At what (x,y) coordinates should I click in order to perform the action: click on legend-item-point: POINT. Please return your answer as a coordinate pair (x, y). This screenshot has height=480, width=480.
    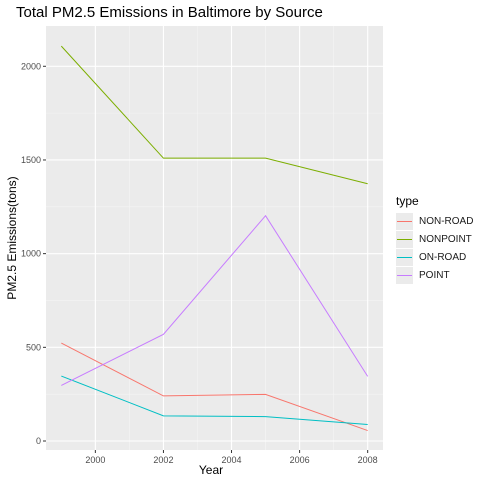
    Looking at the image, I should click on (434, 275).